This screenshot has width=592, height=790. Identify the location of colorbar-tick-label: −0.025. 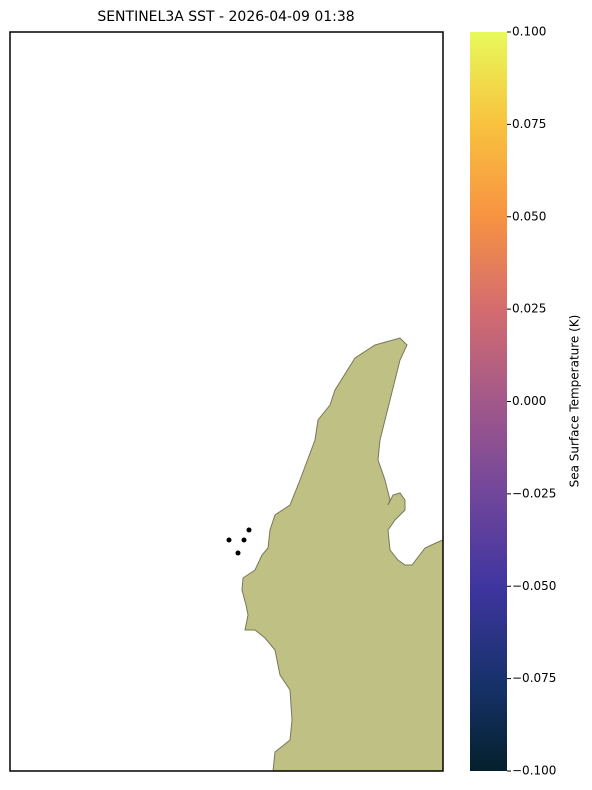
(534, 493).